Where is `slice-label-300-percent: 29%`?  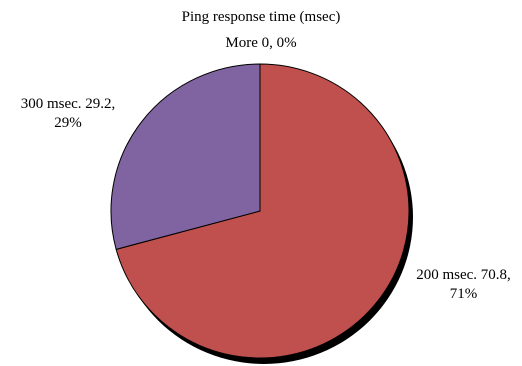 slice-label-300-percent: 29% is located at coordinates (68, 123).